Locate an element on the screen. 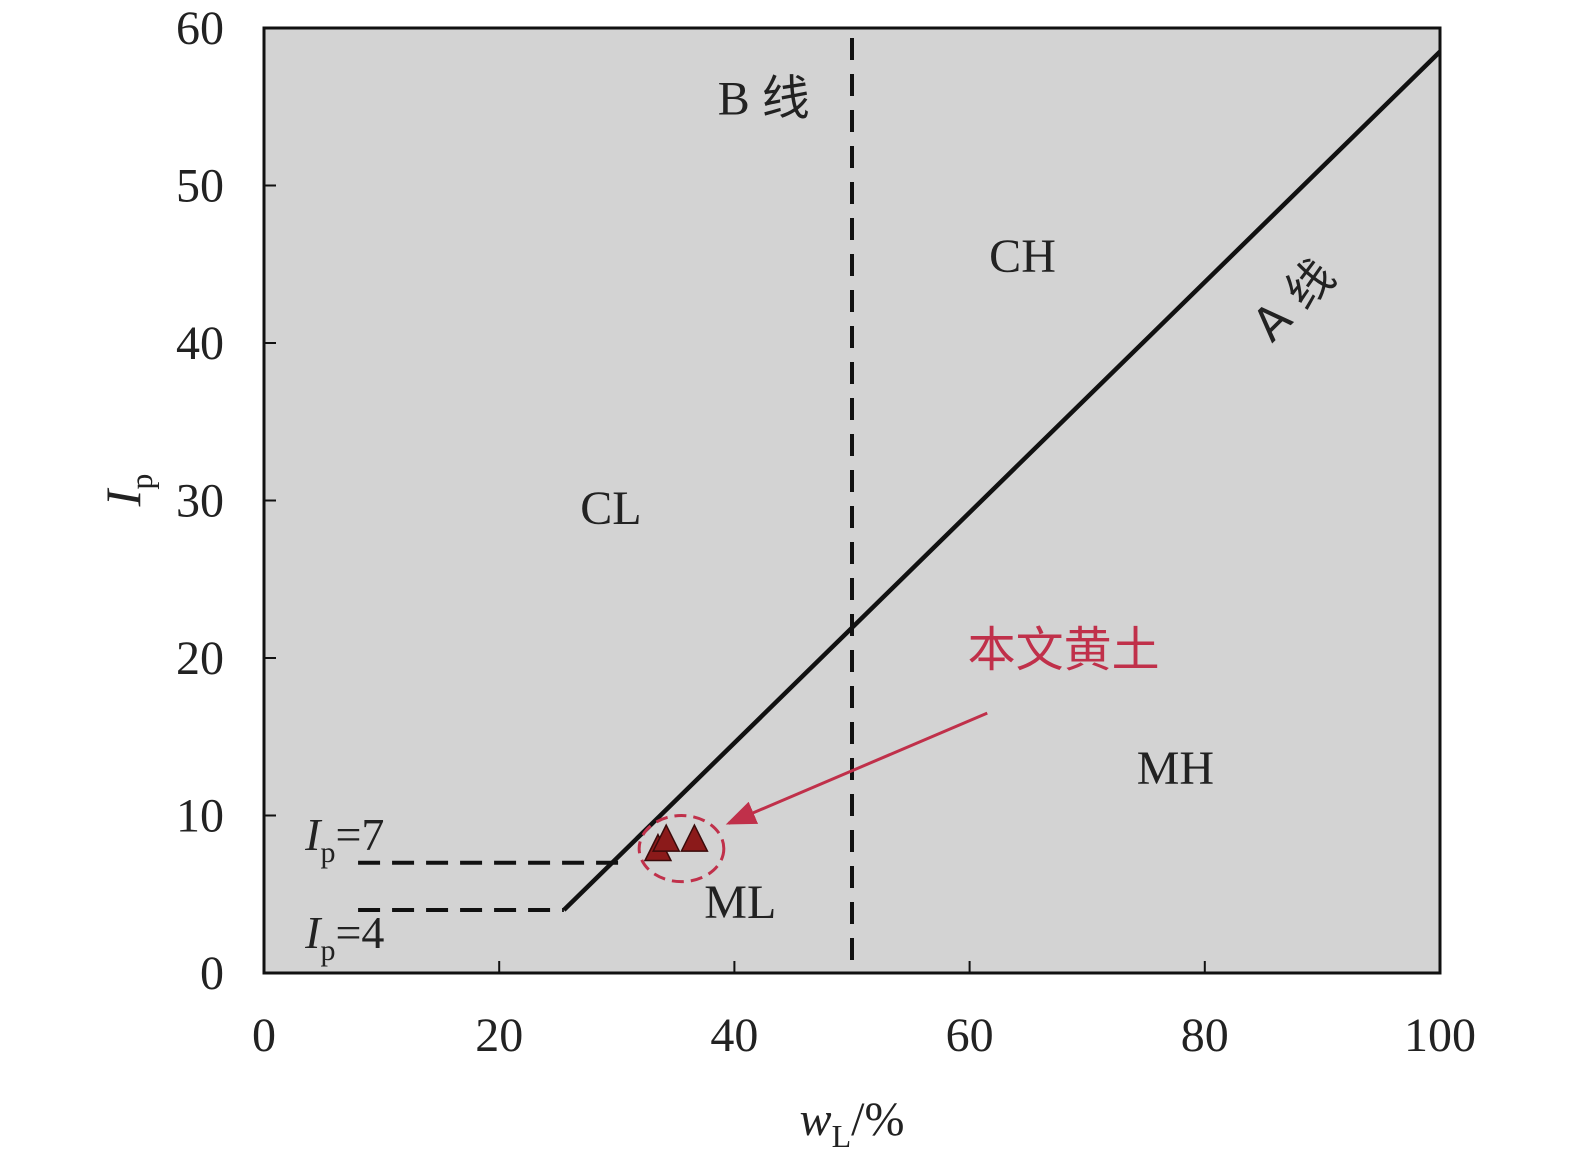 Image resolution: width=1575 pixels, height=1168 pixels. y-axis-label-main: I is located at coordinates (123, 497).